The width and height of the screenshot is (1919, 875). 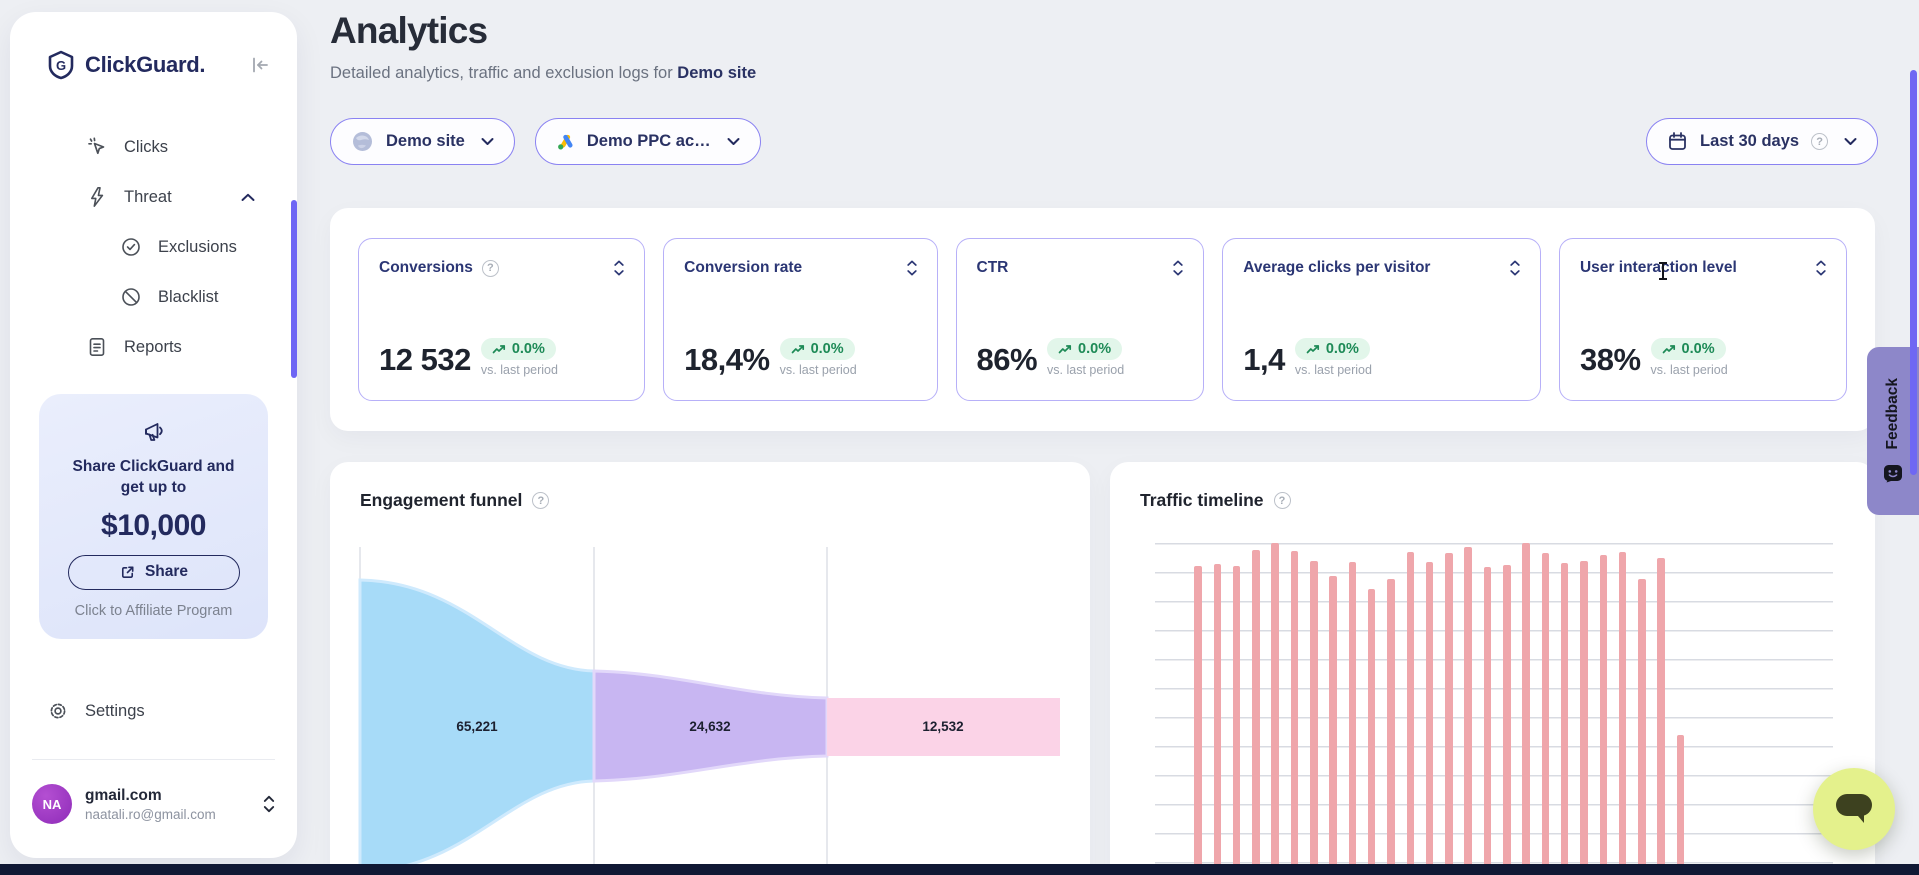 What do you see at coordinates (1913, 272) in the screenshot?
I see `page-scrollbar-thumb` at bounding box center [1913, 272].